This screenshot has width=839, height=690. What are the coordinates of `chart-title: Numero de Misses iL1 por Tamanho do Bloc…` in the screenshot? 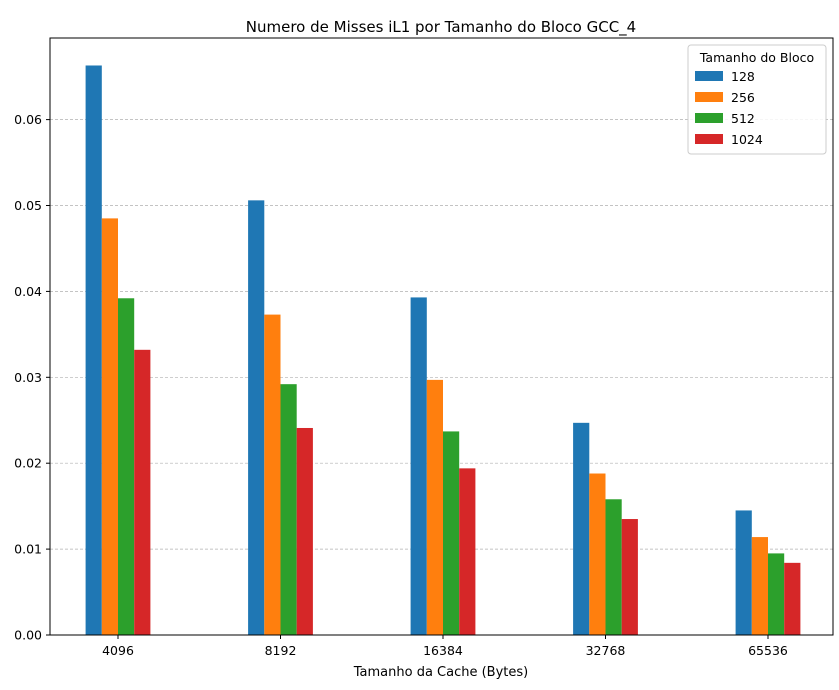 It's located at (441, 27).